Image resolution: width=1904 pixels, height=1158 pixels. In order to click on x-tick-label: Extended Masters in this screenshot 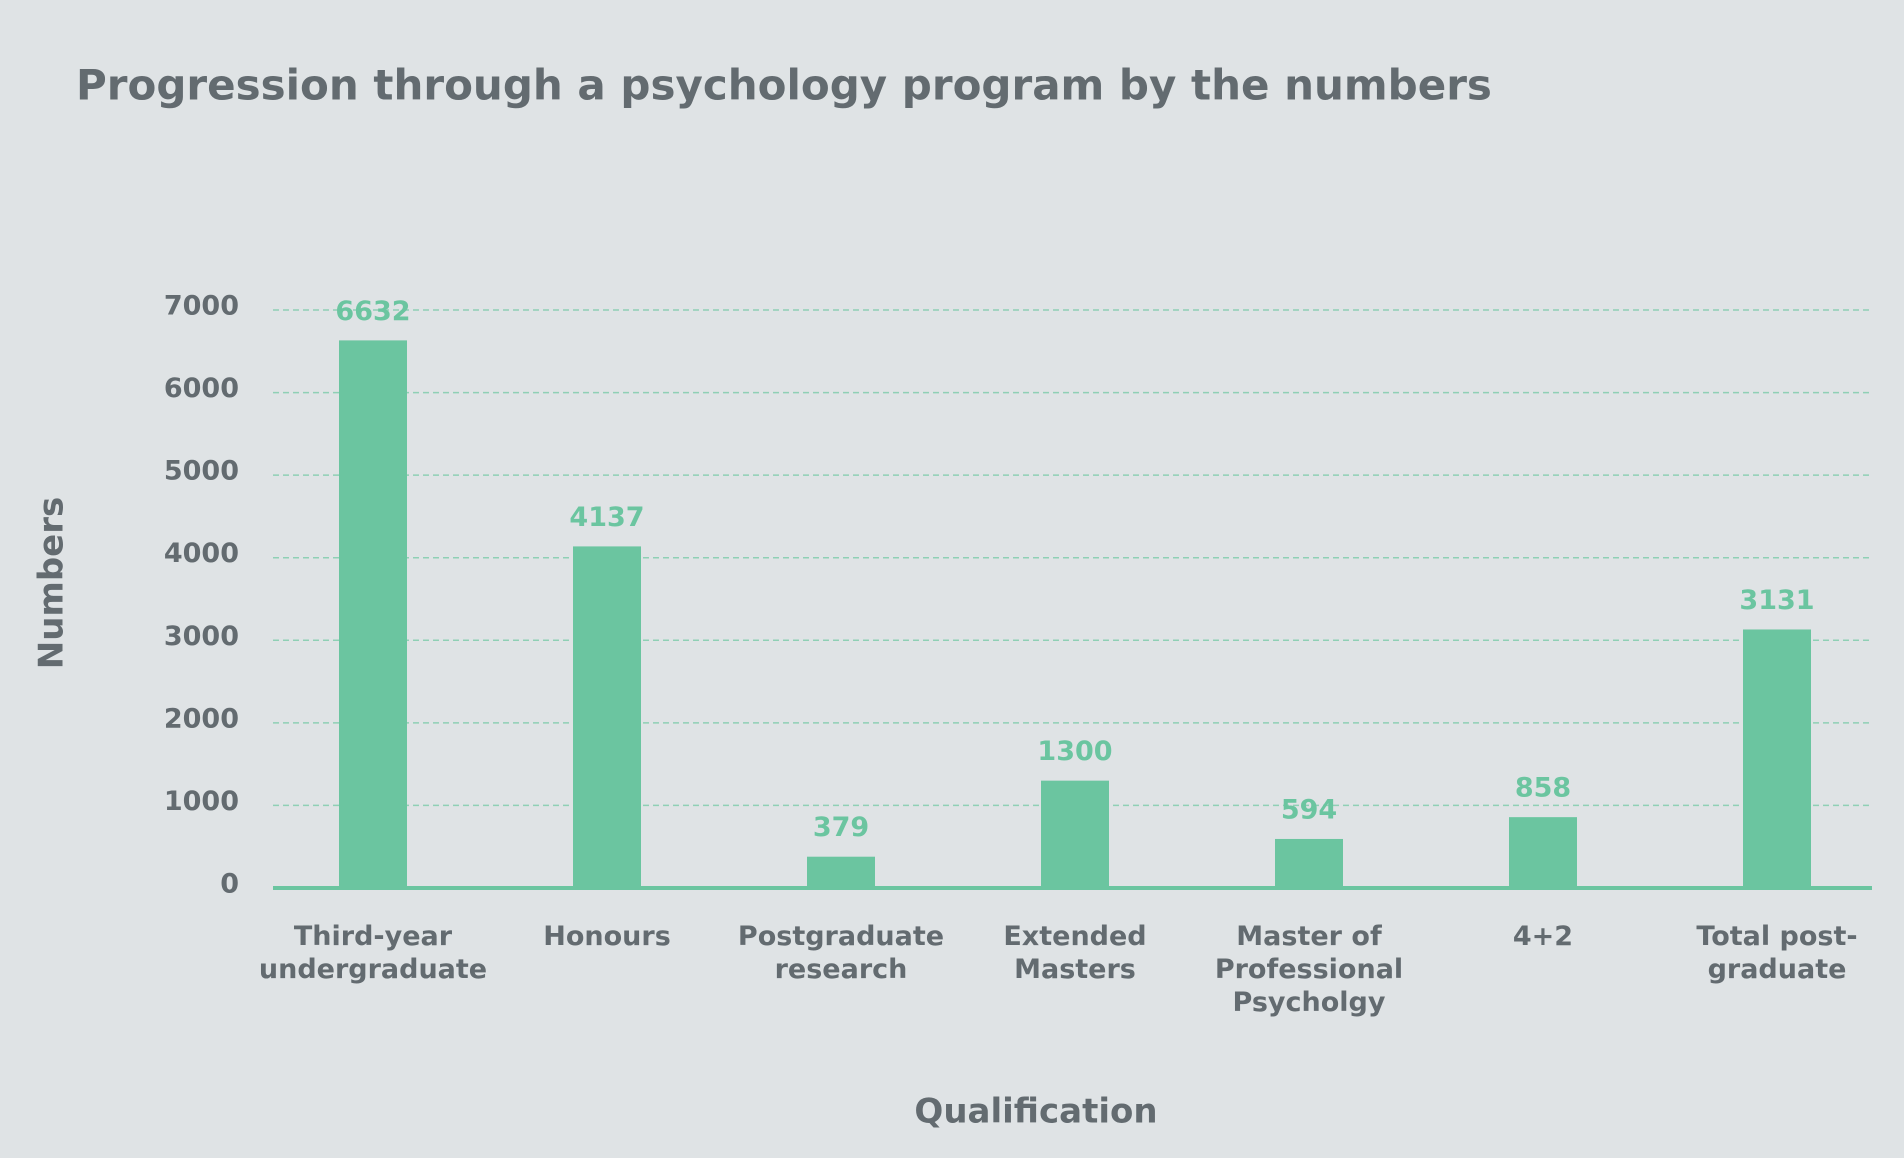, I will do `click(1074, 953)`.